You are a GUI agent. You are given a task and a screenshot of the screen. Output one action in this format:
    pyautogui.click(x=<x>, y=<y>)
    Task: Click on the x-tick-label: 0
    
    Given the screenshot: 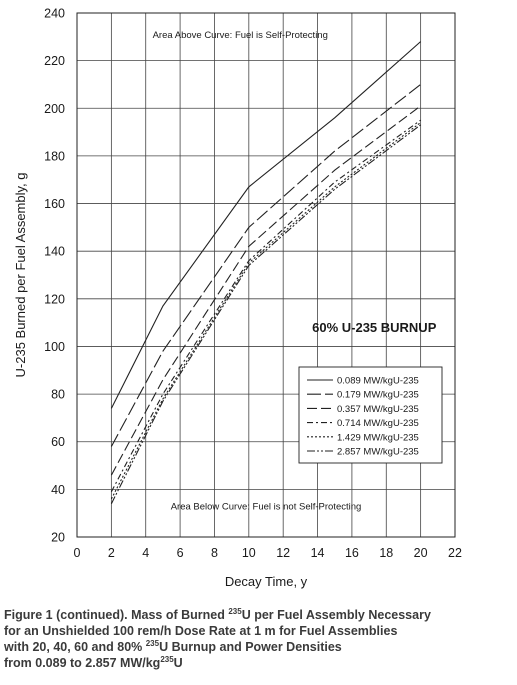 What is the action you would take?
    pyautogui.click(x=77, y=553)
    